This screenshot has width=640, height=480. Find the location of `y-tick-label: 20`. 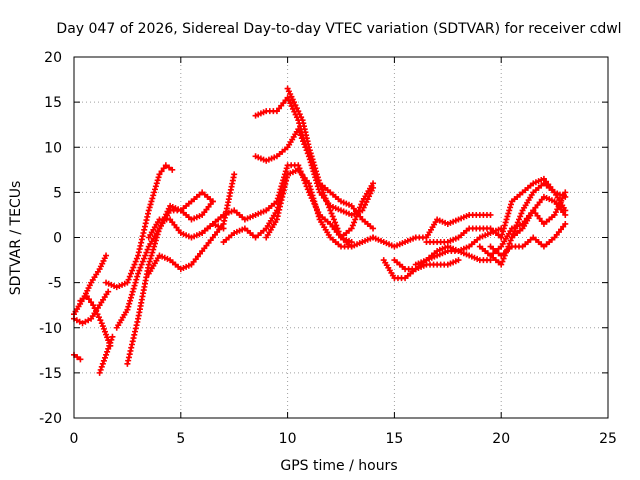

y-tick-label: 20 is located at coordinates (53, 58).